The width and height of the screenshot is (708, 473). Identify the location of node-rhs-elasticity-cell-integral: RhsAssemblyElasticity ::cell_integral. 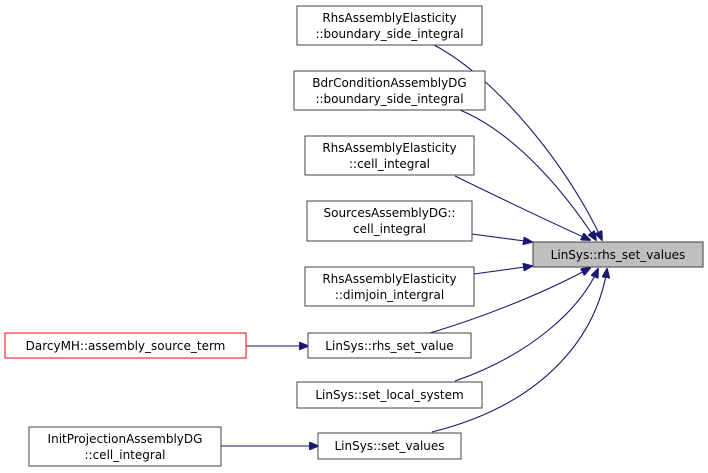
(389, 155).